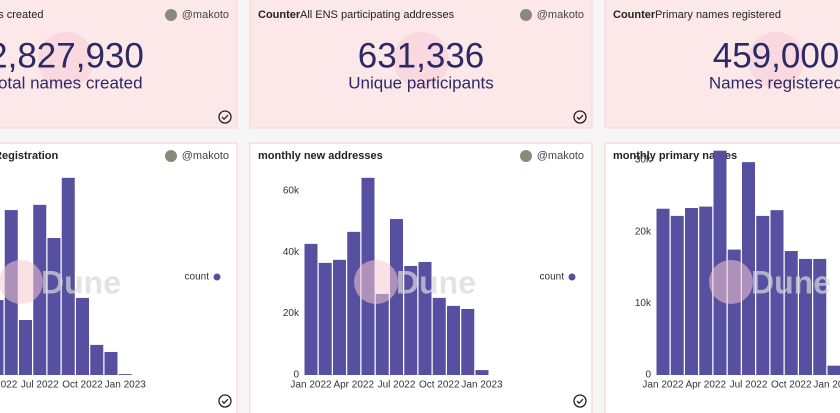  I want to click on counter-caption: Names registered, so click(774, 82).